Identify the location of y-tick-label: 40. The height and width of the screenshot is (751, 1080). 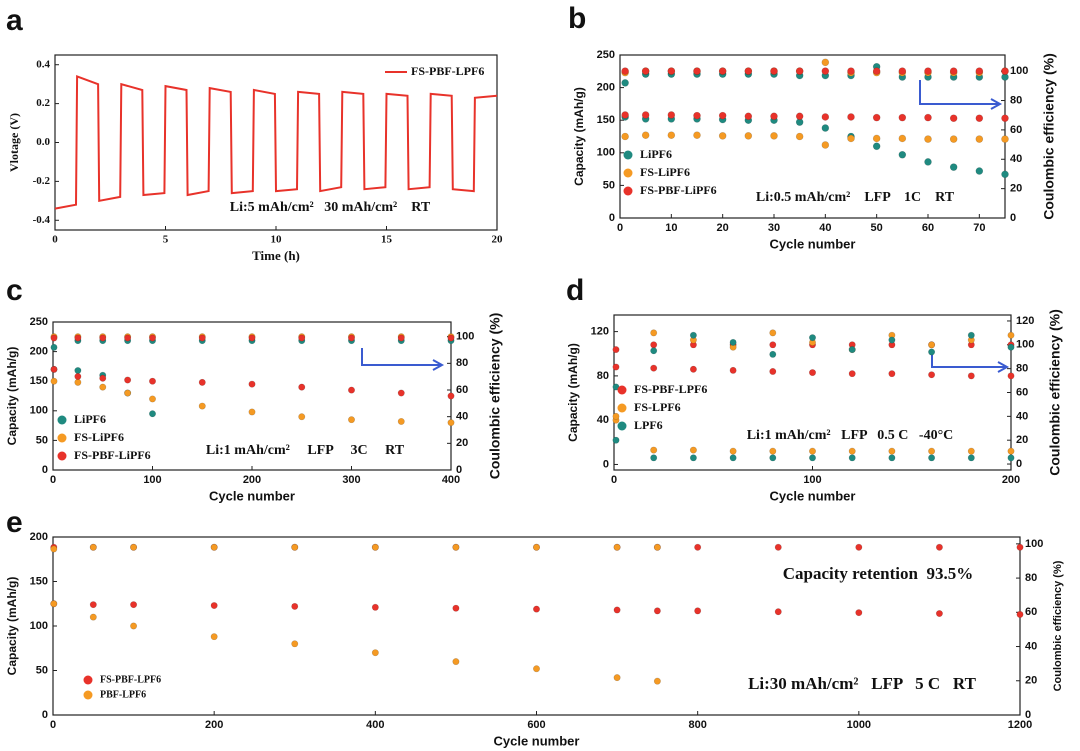
(603, 420).